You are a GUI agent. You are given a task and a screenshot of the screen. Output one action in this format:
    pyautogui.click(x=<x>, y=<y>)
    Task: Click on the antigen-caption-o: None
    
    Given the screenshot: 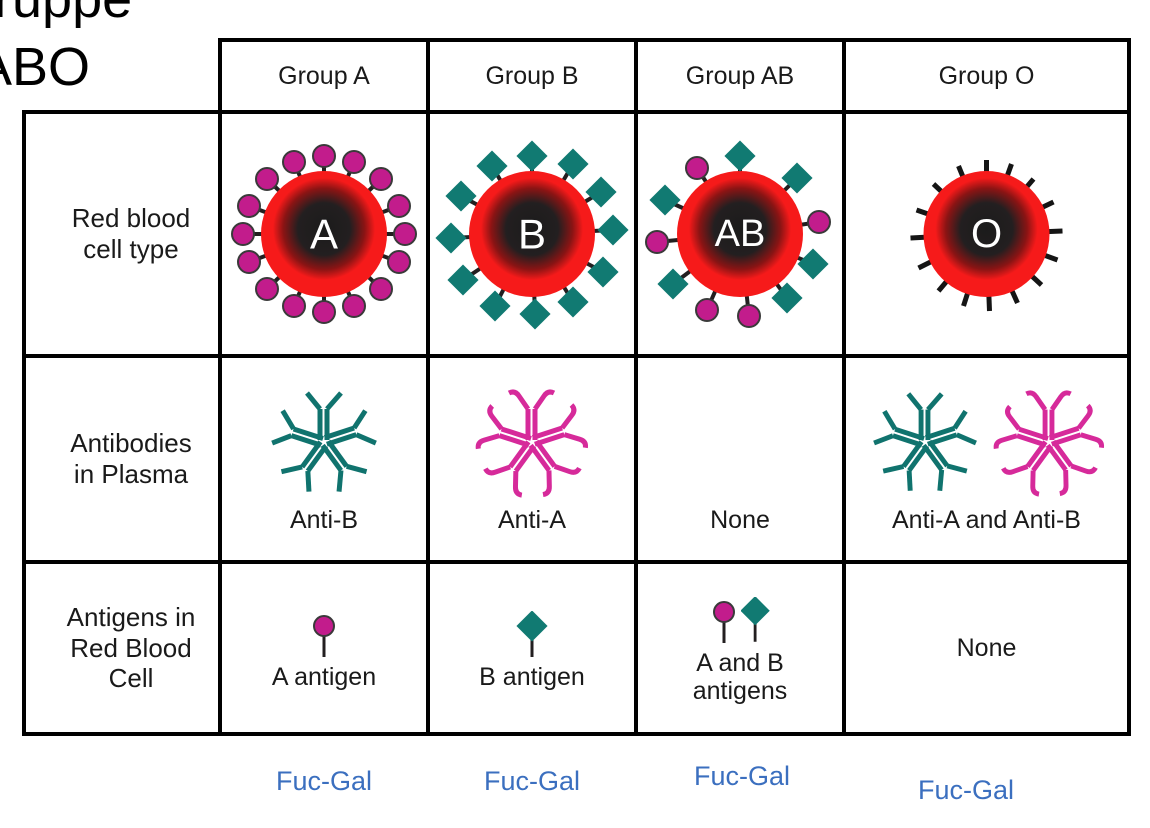 What is the action you would take?
    pyautogui.click(x=986, y=647)
    